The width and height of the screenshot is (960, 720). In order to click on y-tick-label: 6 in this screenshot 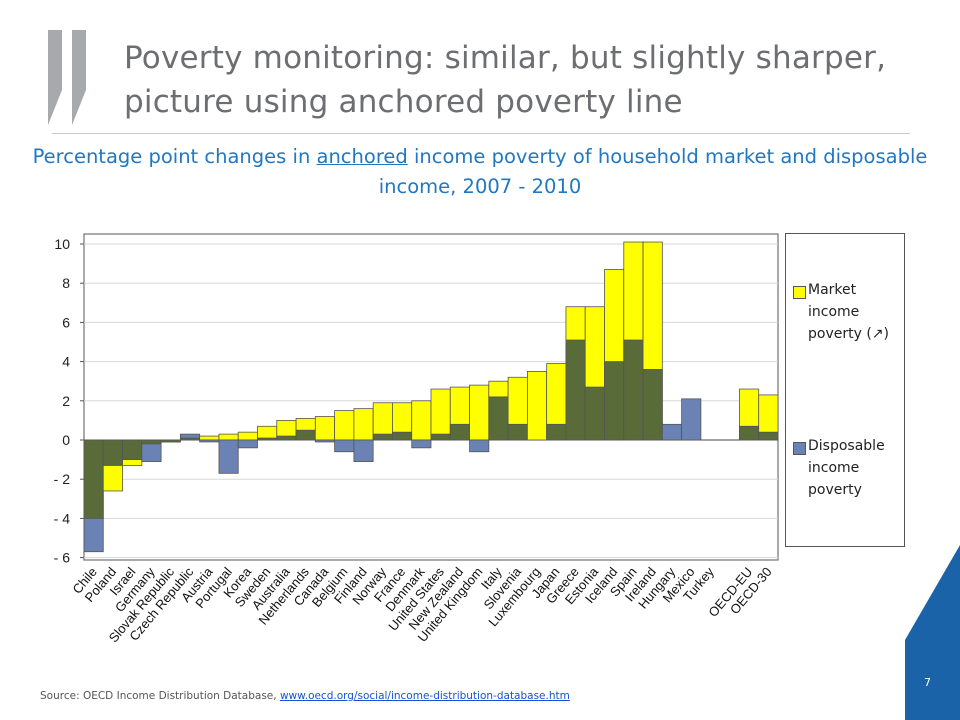, I will do `click(66, 322)`.